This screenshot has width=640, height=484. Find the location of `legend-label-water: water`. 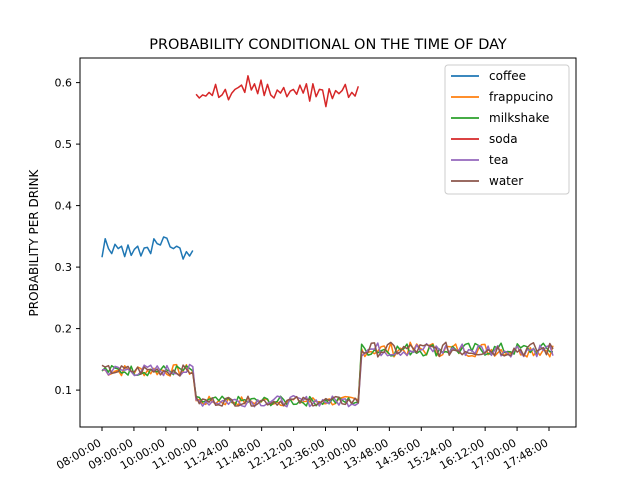

legend-label-water: water is located at coordinates (506, 181).